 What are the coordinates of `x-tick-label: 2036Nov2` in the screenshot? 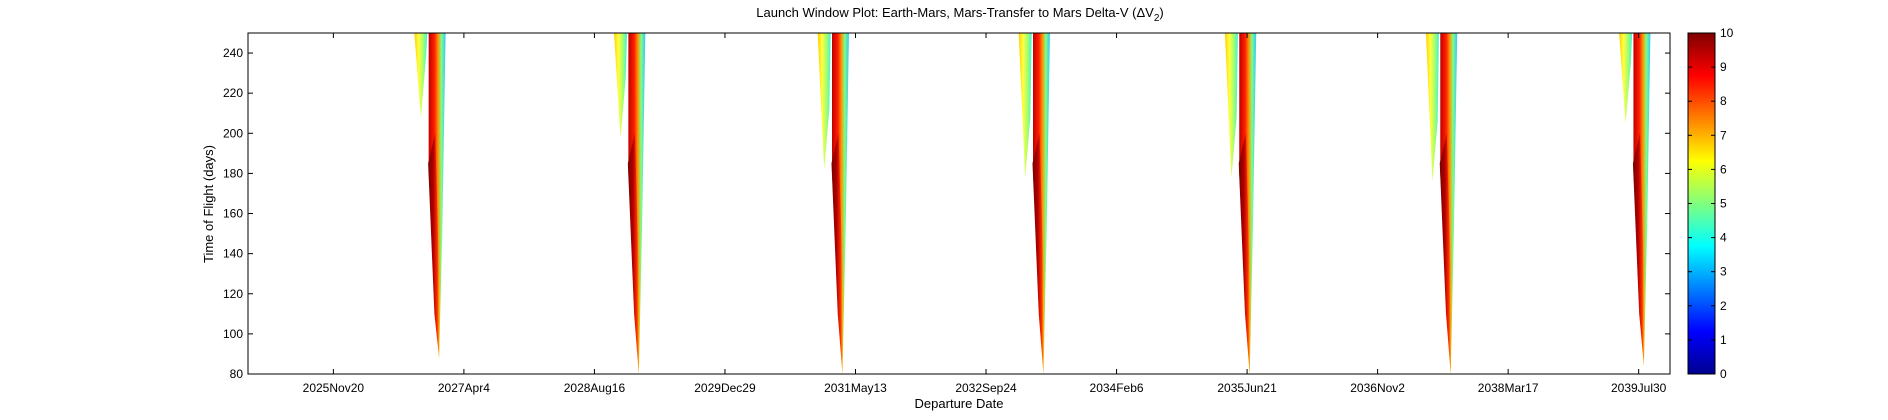 It's located at (1377, 388).